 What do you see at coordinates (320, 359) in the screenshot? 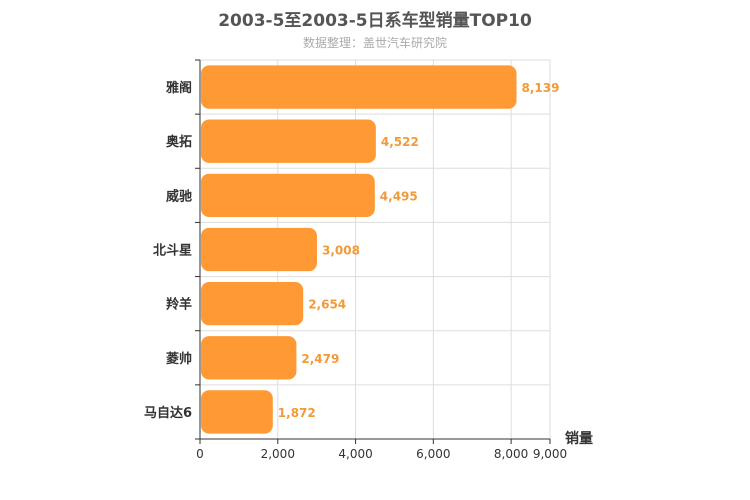
I see `data-label: 2,479` at bounding box center [320, 359].